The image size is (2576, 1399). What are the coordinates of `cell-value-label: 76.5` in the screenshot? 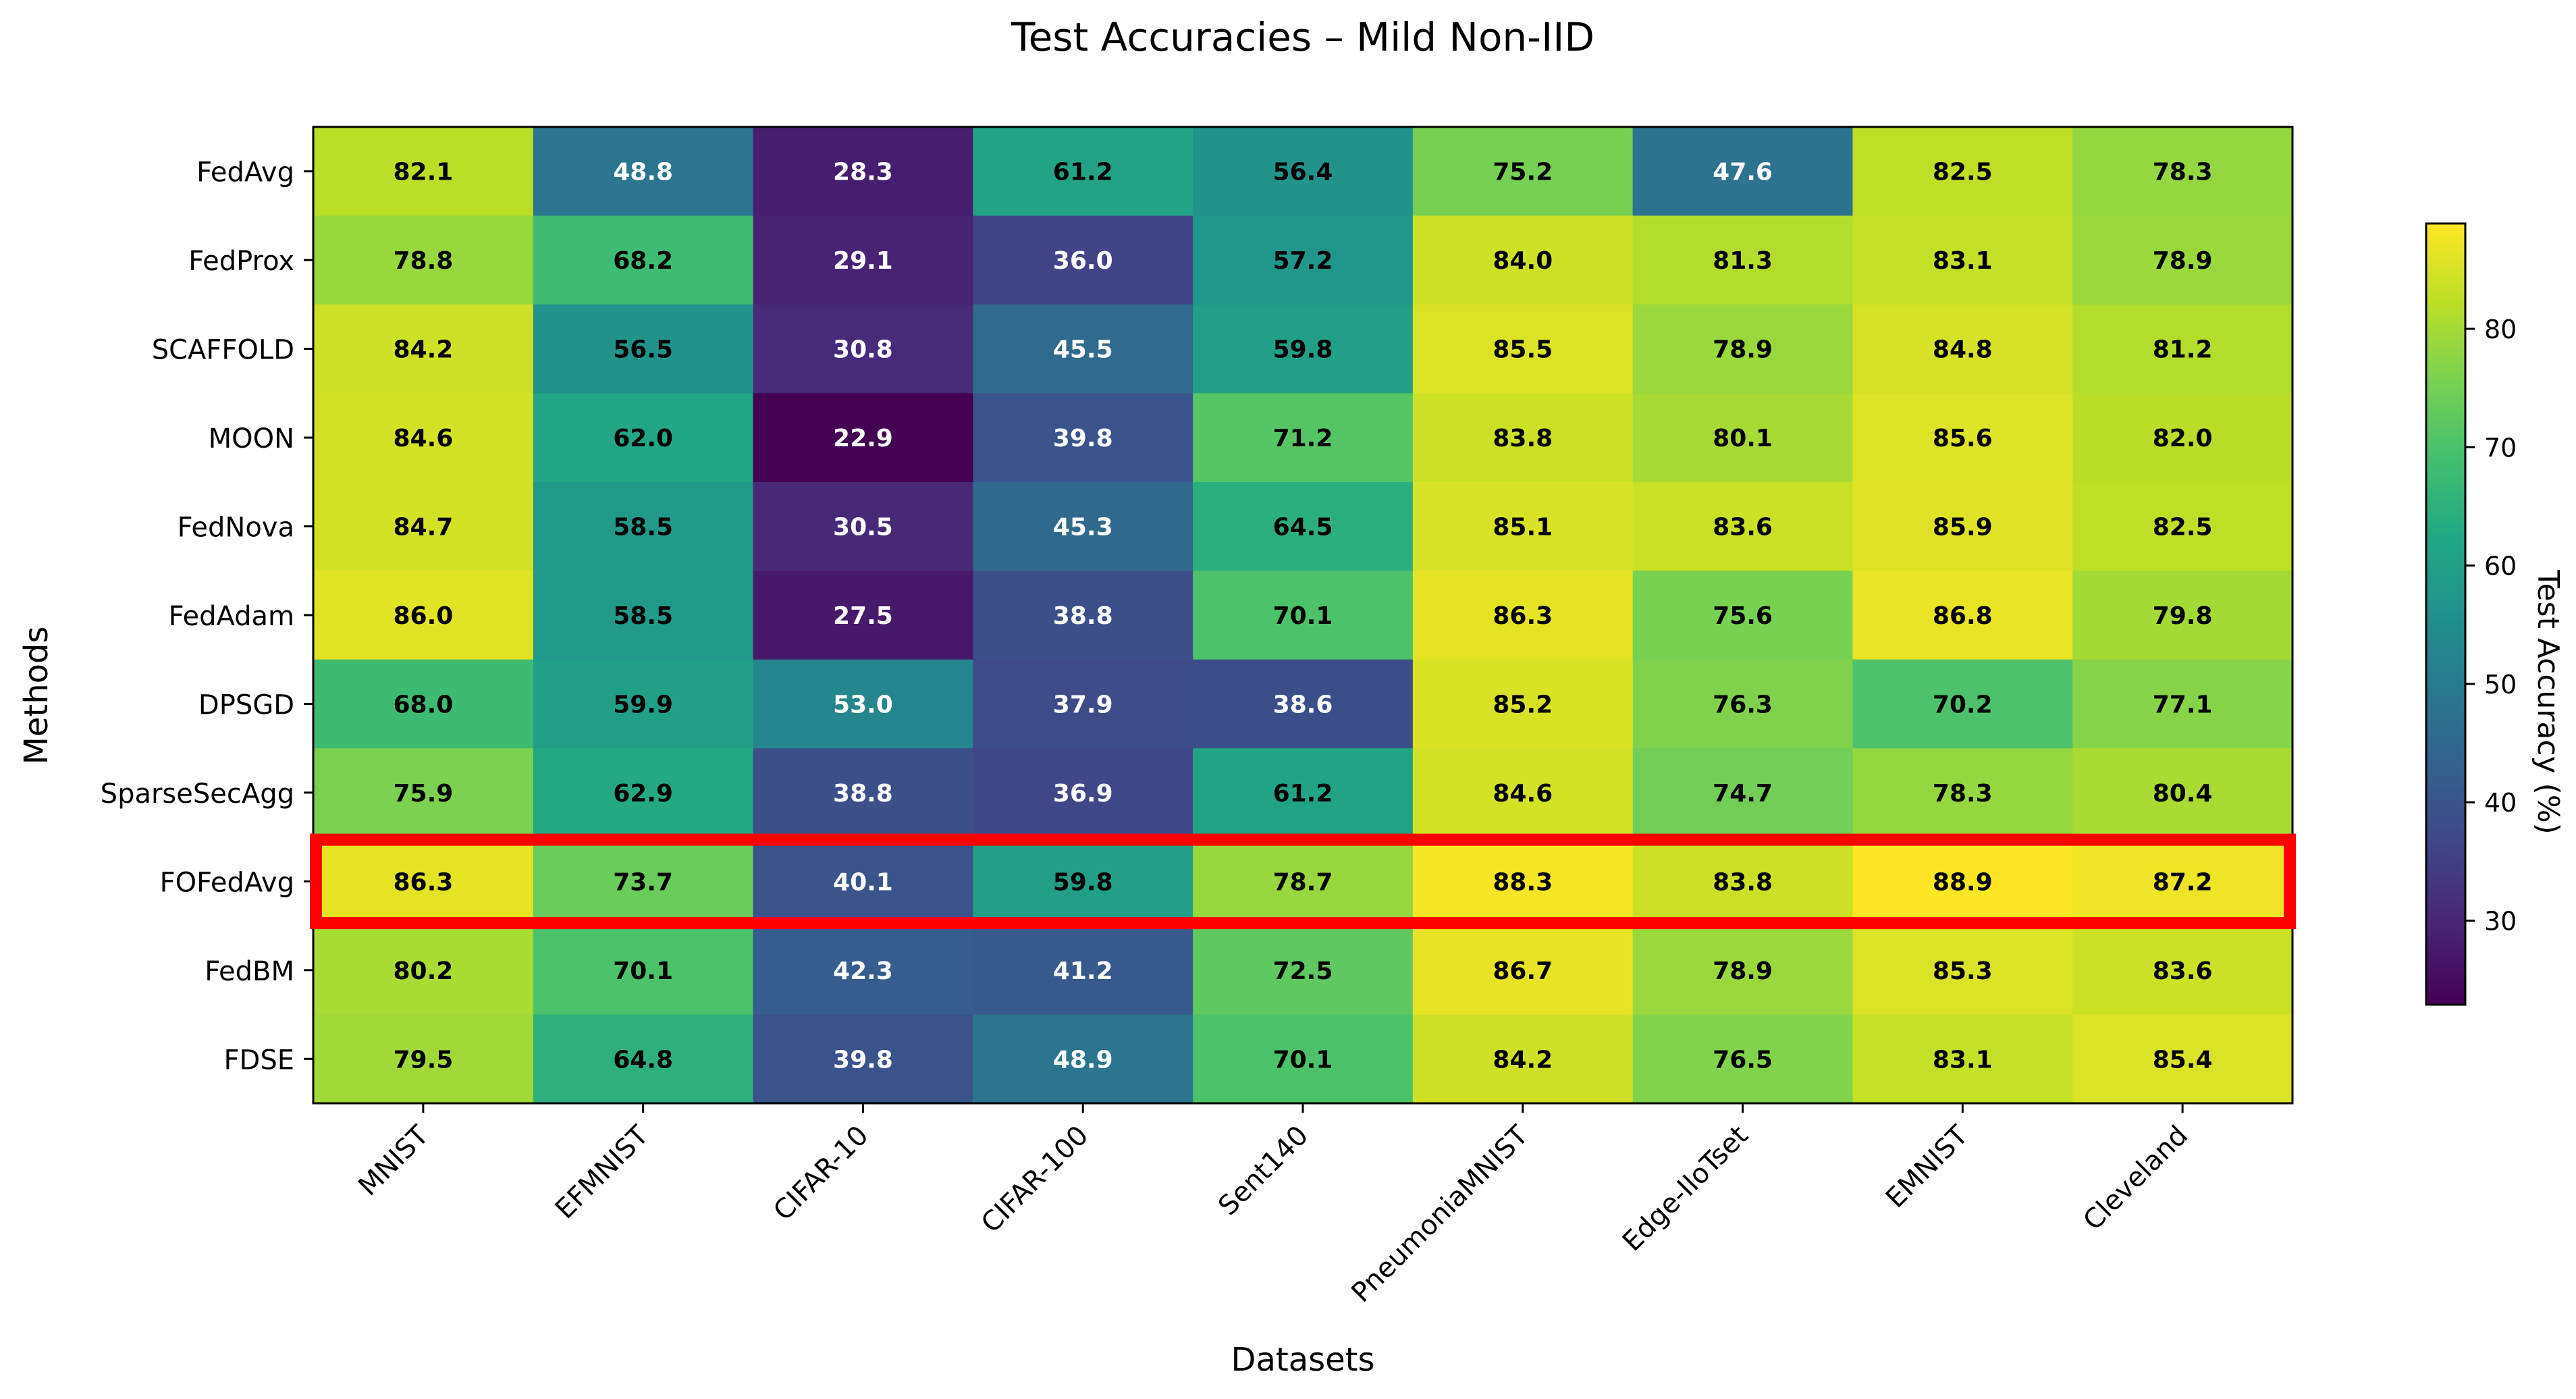 It's located at (1743, 1060).